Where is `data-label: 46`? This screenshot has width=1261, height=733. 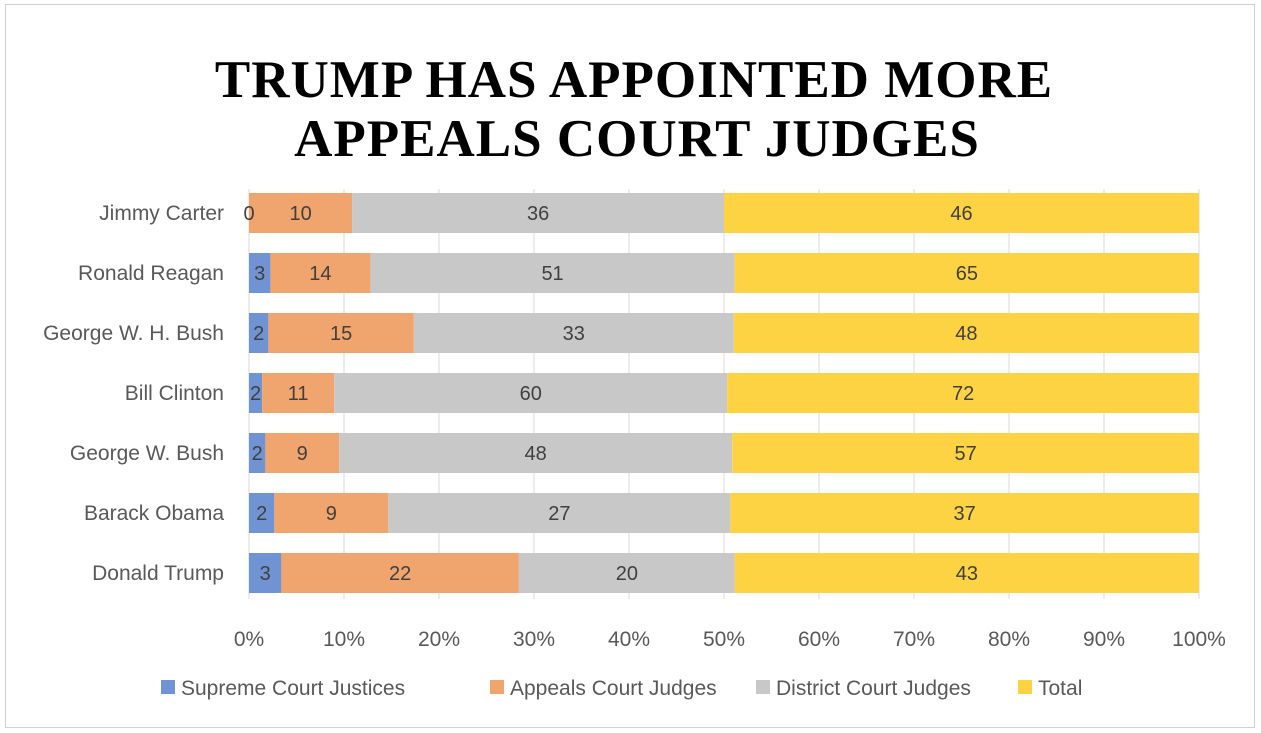
data-label: 46 is located at coordinates (961, 214).